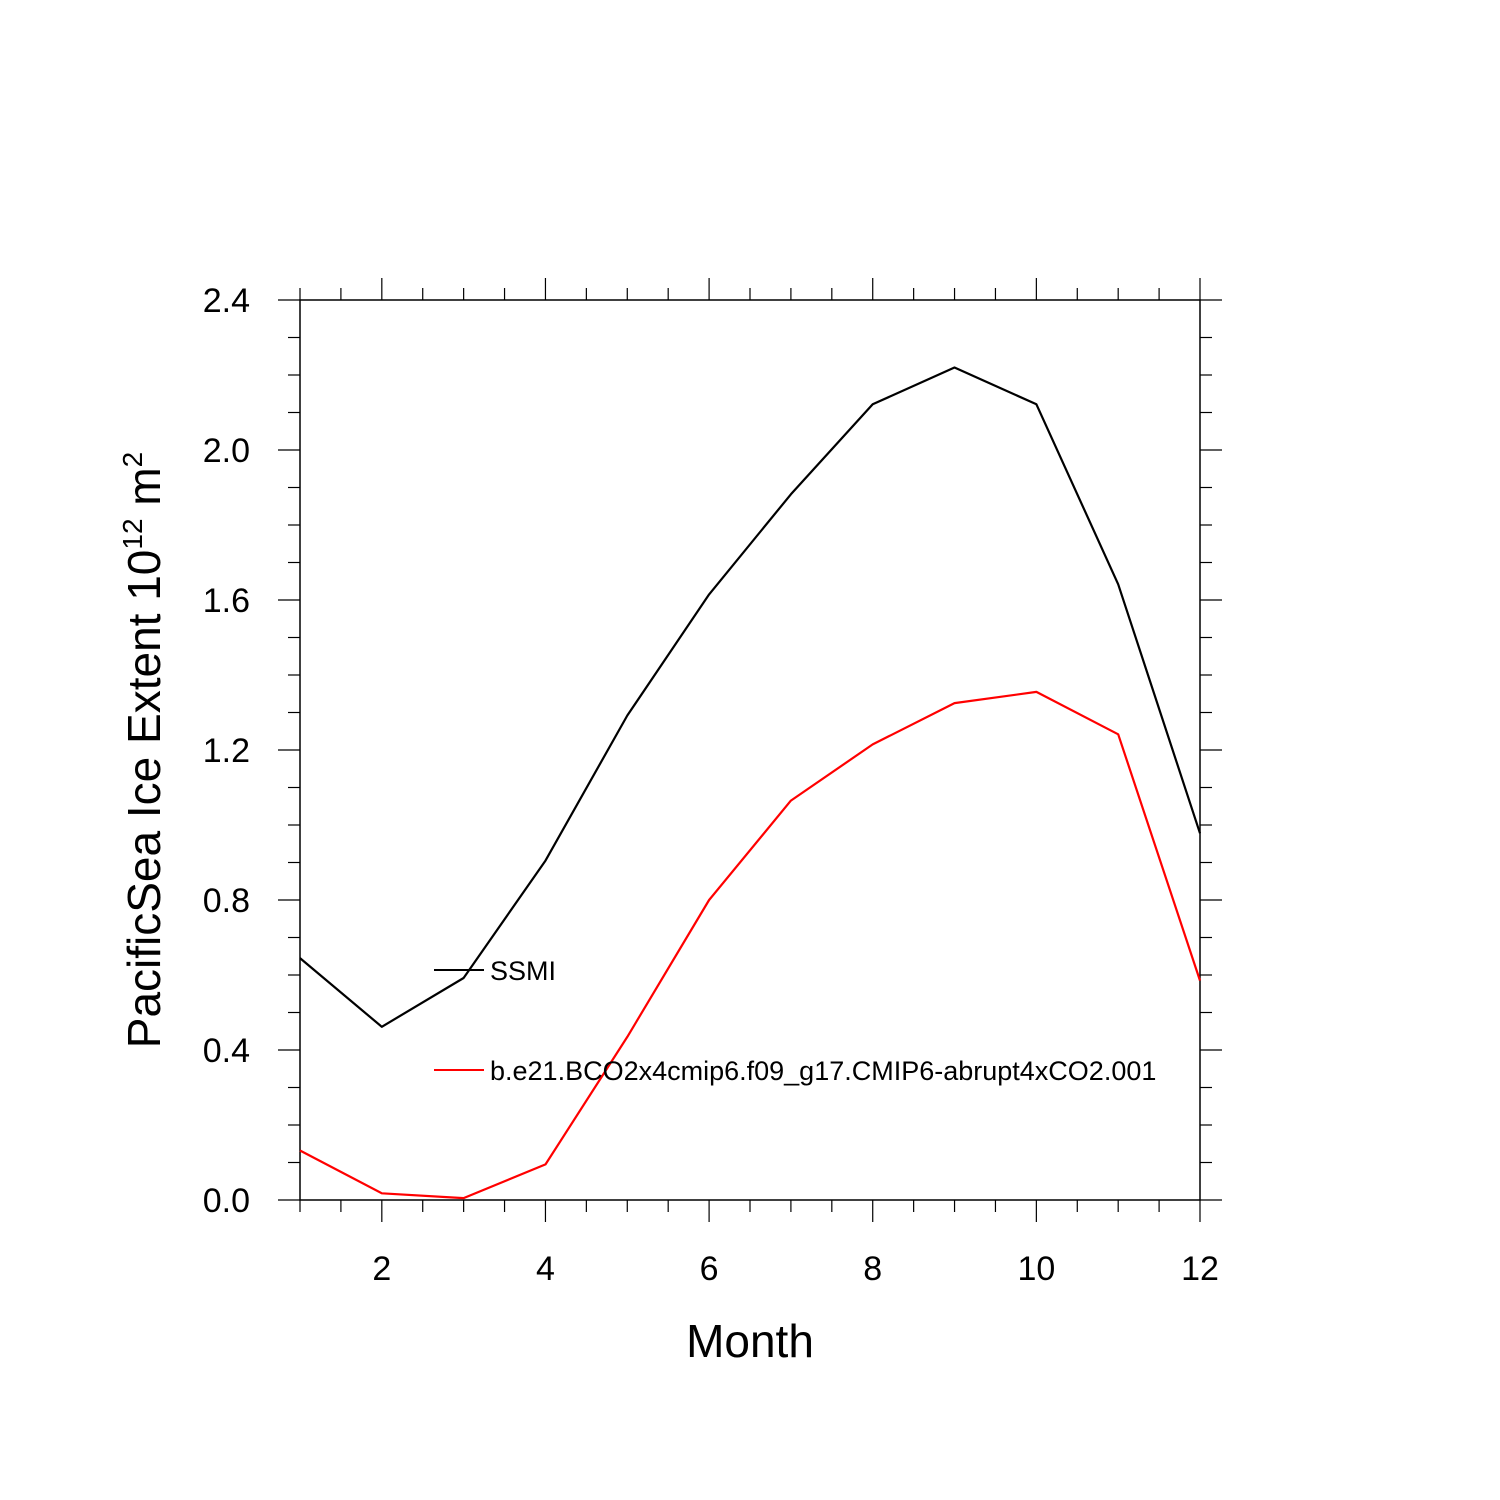  What do you see at coordinates (226, 601) in the screenshot?
I see `y-tick-label: 1.6` at bounding box center [226, 601].